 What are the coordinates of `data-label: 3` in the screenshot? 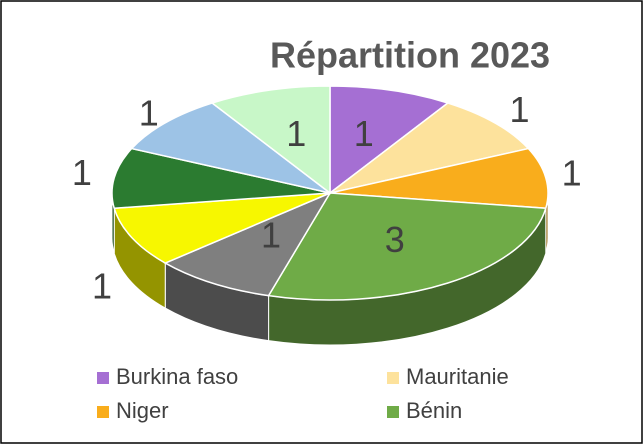 It's located at (395, 239).